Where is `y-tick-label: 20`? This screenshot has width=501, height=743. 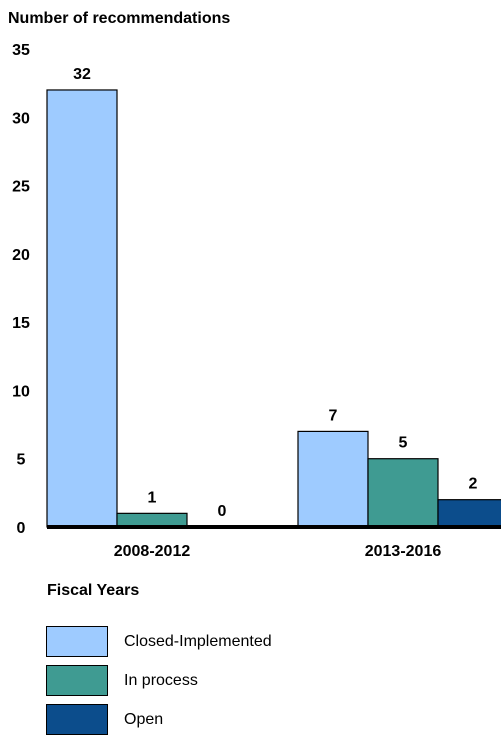
y-tick-label: 20 is located at coordinates (21, 255).